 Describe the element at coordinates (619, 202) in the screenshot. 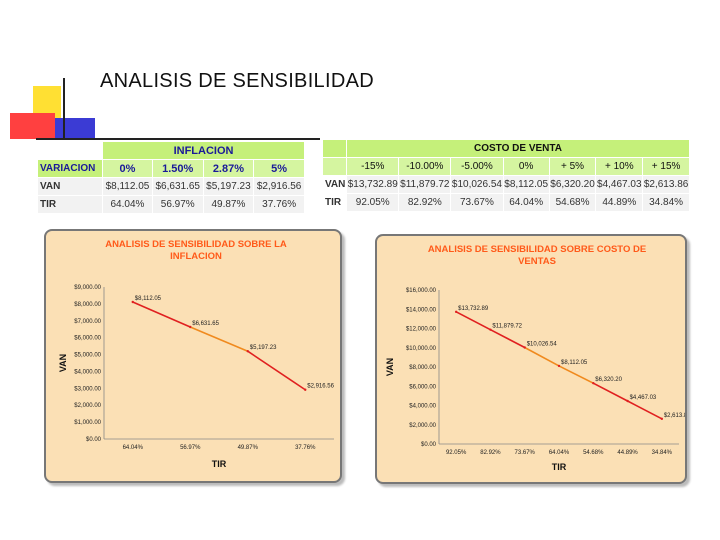

I see `table-cell: 44.89%` at that location.